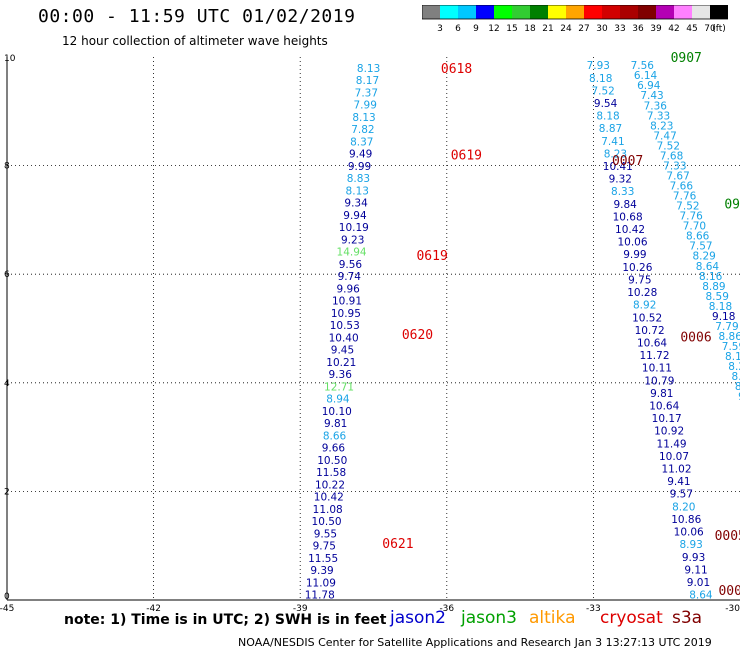 The width and height of the screenshot is (740, 650). What do you see at coordinates (511, 29) in the screenshot?
I see `legend-label: 15` at bounding box center [511, 29].